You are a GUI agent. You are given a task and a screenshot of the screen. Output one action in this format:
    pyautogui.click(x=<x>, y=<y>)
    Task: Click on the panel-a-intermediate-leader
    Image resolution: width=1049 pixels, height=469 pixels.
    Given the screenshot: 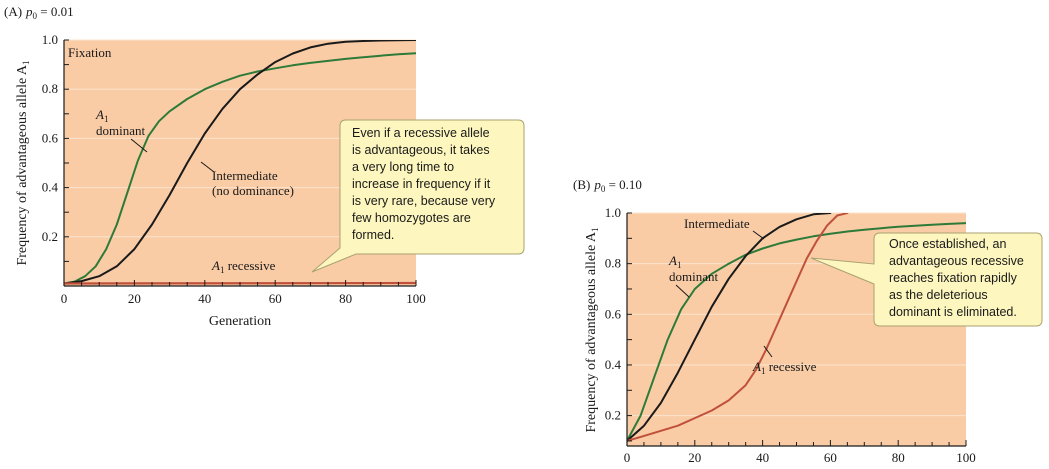 What is the action you would take?
    pyautogui.click(x=207, y=167)
    